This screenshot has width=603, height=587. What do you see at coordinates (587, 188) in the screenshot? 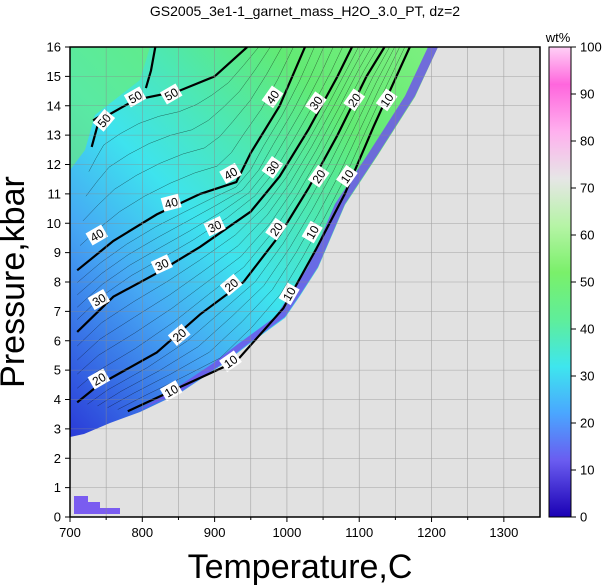
I see `colorbar-tick-label: 70` at bounding box center [587, 188].